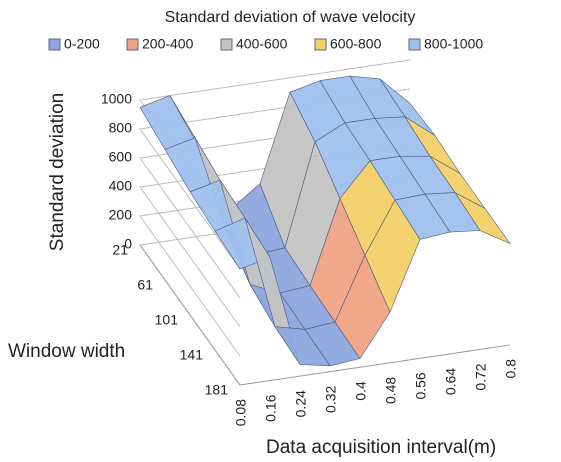 The height and width of the screenshot is (462, 561). What do you see at coordinates (391, 390) in the screenshot?
I see `x-tick-label: 0.48` at bounding box center [391, 390].